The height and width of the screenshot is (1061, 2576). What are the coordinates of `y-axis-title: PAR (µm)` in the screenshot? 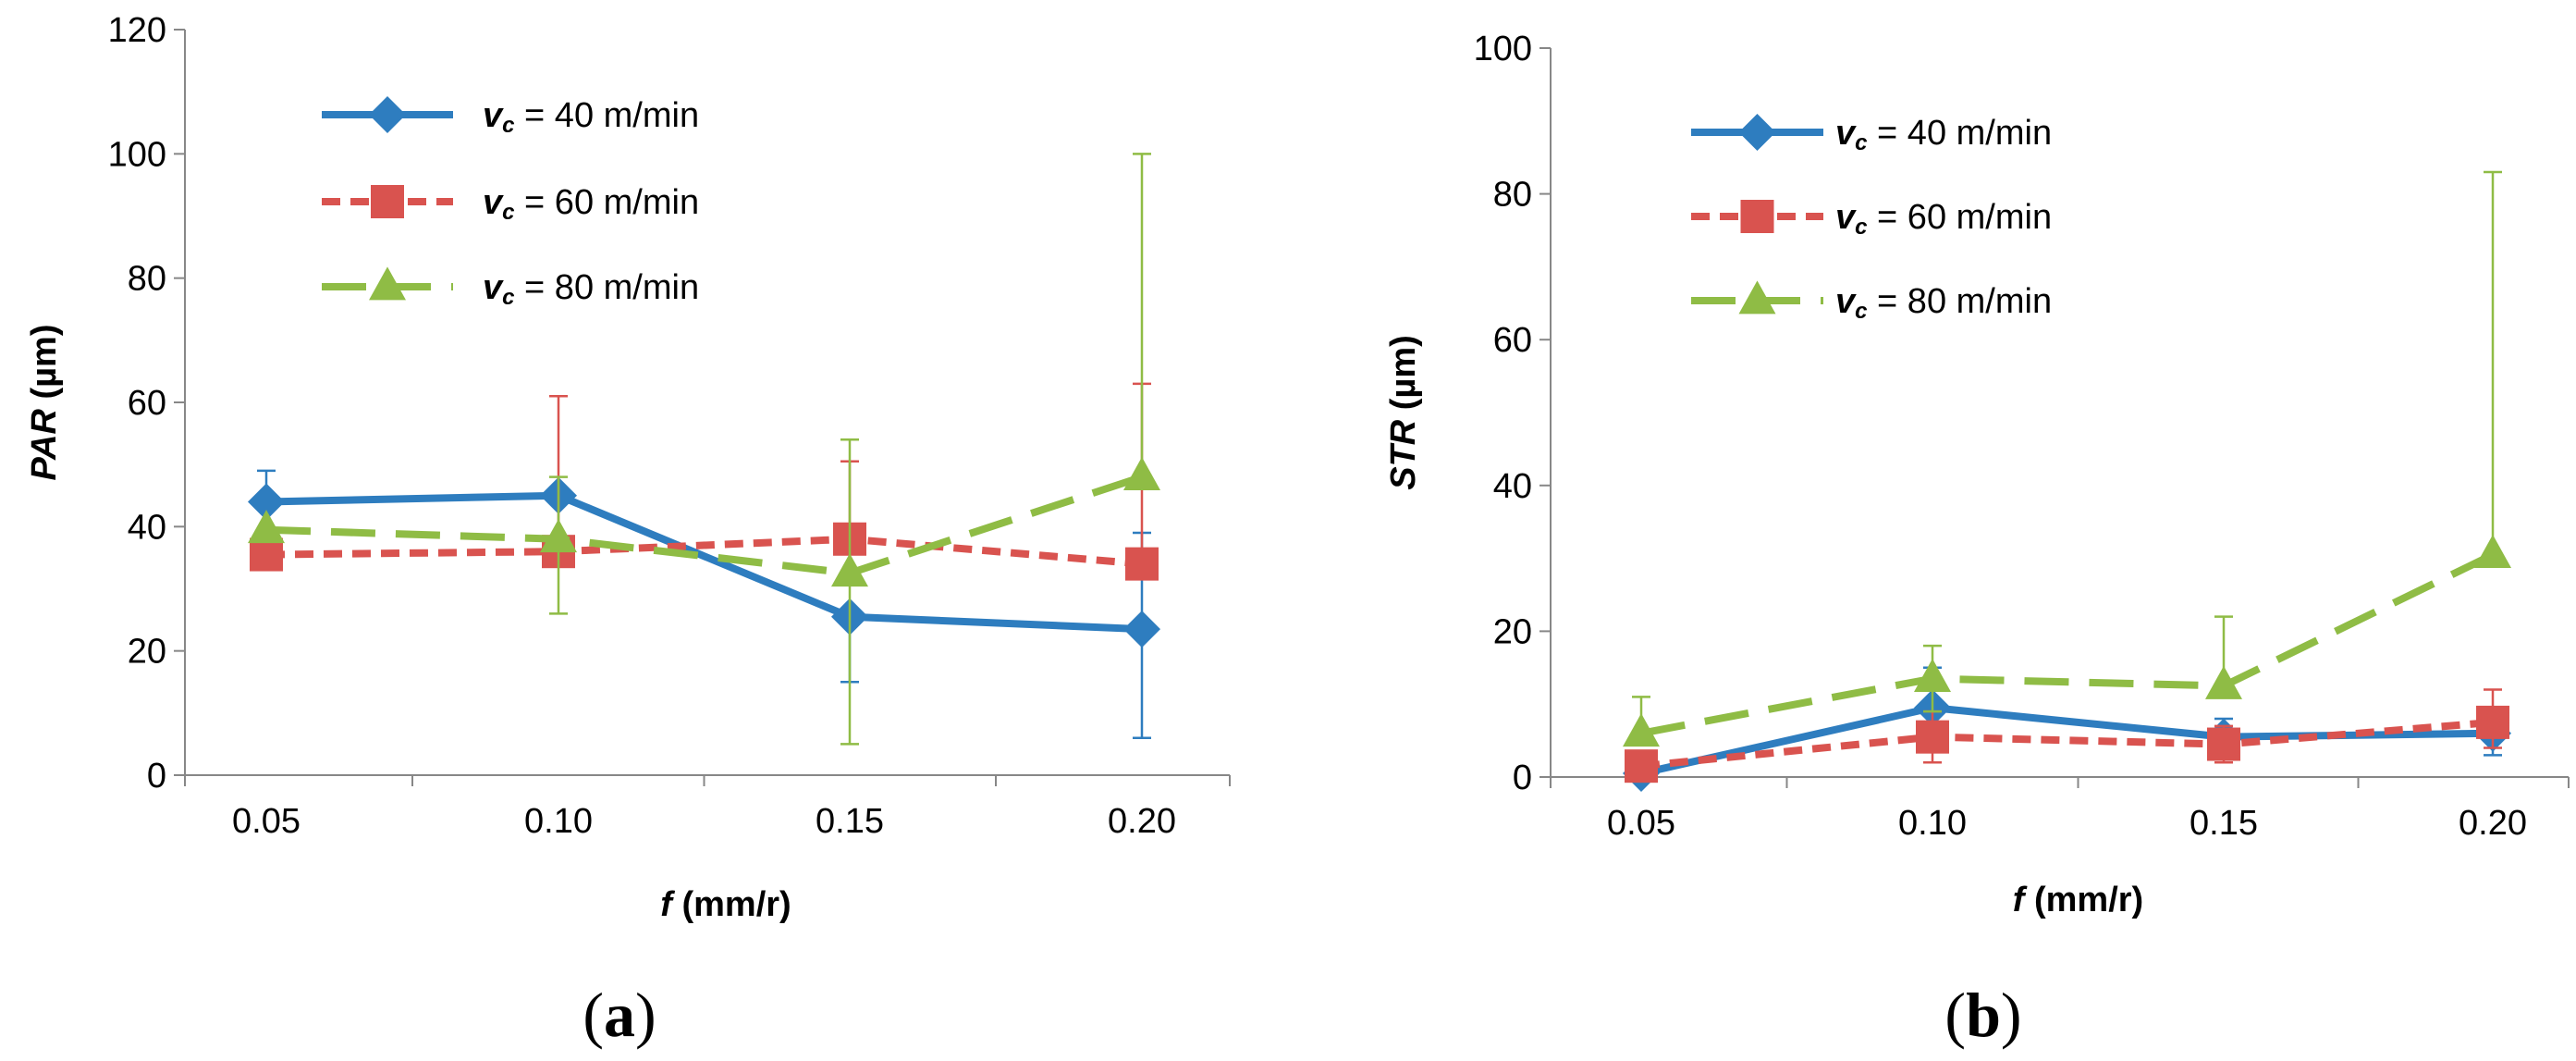 It's located at (44, 403).